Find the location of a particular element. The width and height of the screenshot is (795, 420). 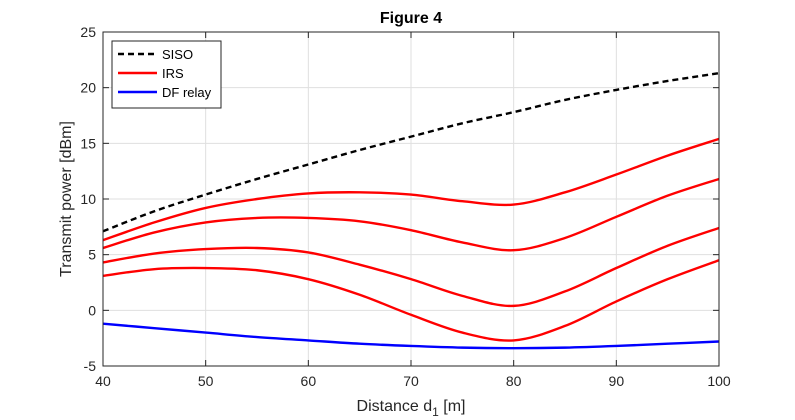

legend: SISO IRS DF relay is located at coordinates (166, 74).